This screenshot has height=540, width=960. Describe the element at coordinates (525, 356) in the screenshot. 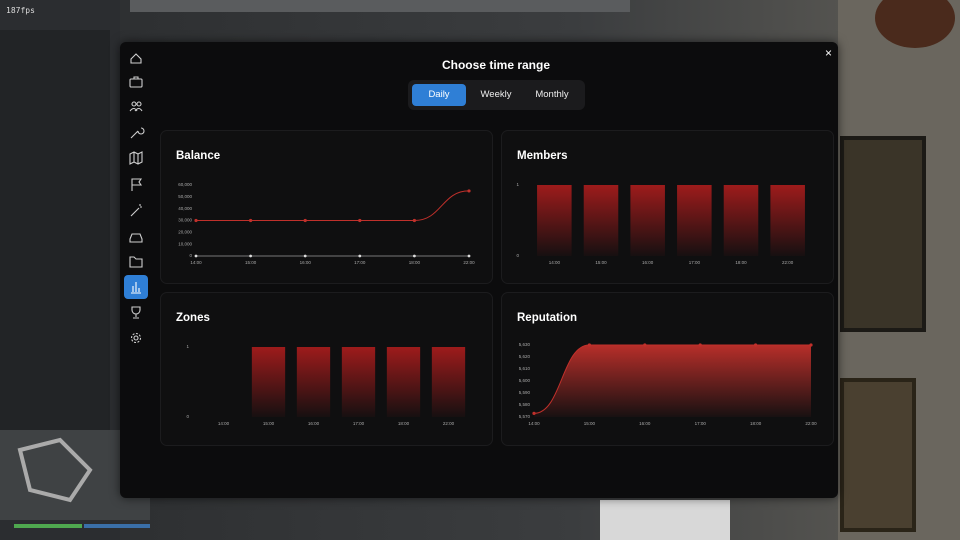

I see `y-tick-label: 5,620` at that location.